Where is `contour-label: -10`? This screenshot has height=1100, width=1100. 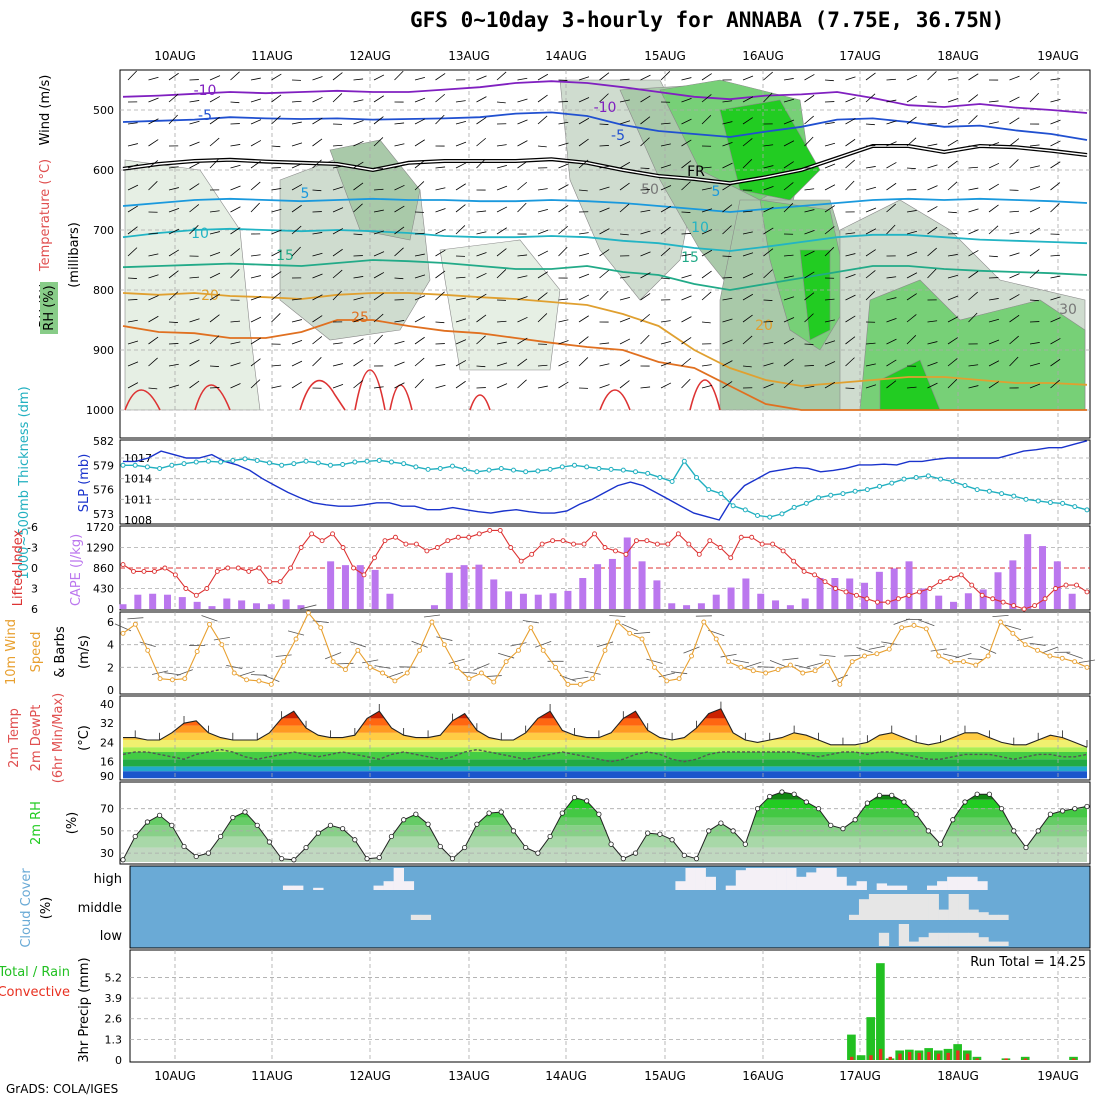 contour-label: -10 is located at coordinates (205, 91).